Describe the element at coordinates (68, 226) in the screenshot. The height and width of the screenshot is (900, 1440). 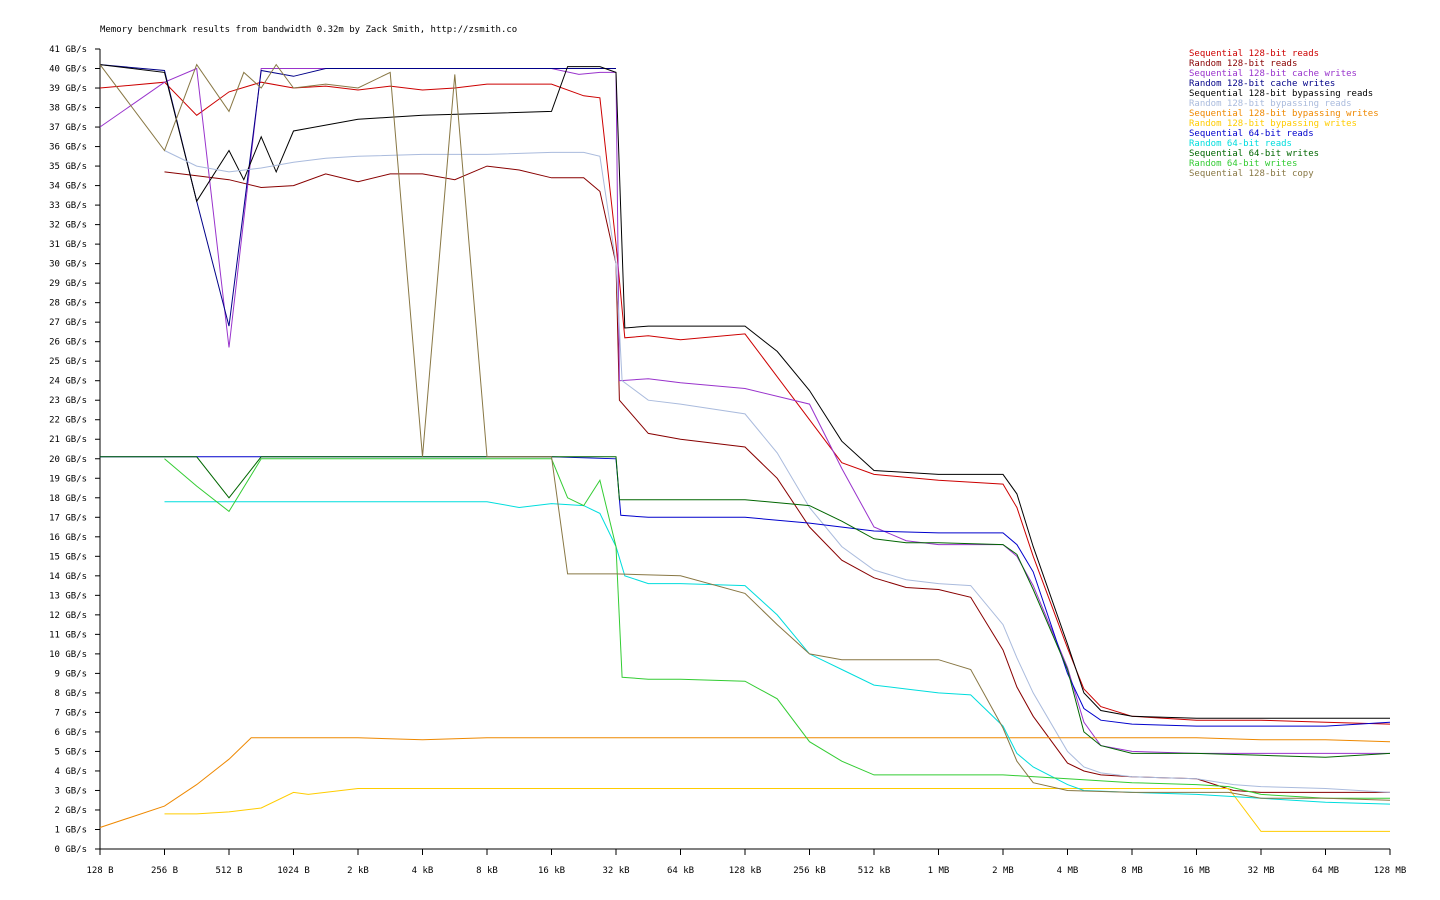
I see `y-tick-label: 32 GB/s` at that location.